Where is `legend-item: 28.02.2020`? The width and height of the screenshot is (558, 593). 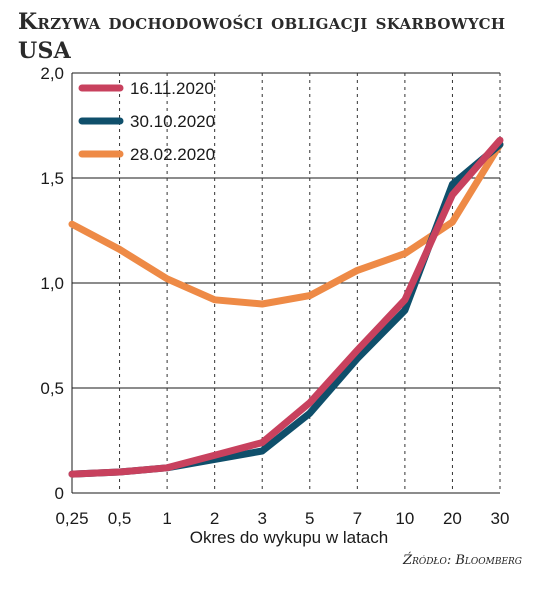
legend-item: 28.02.2020 is located at coordinates (146, 154).